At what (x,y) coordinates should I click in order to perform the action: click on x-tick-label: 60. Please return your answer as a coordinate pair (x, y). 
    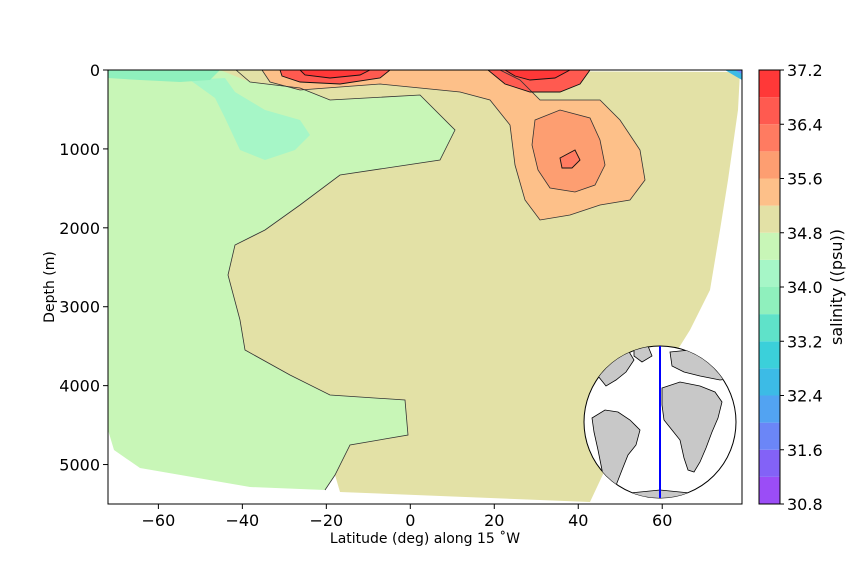
    Looking at the image, I should click on (662, 520).